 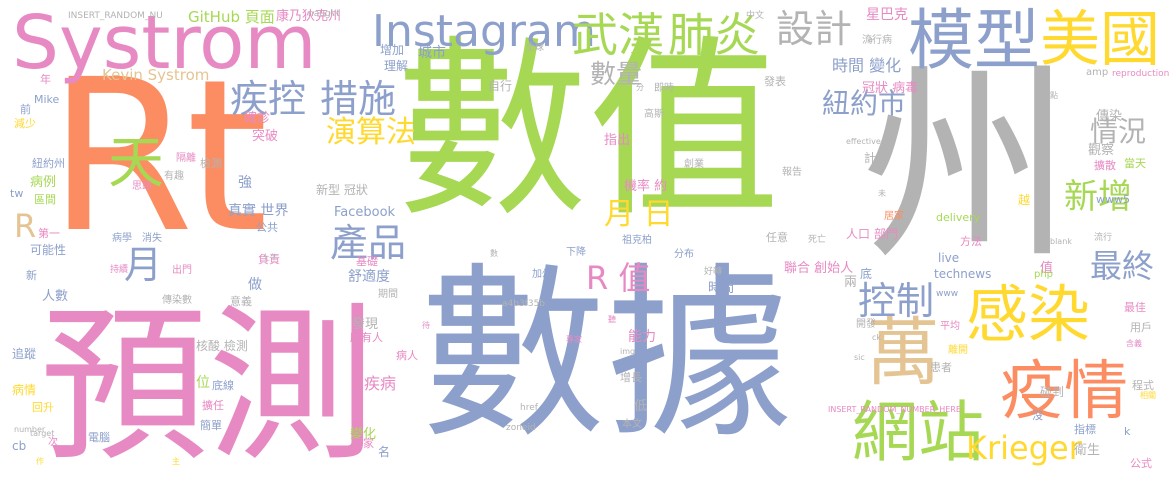 What do you see at coordinates (947, 294) in the screenshot?
I see `word: www` at bounding box center [947, 294].